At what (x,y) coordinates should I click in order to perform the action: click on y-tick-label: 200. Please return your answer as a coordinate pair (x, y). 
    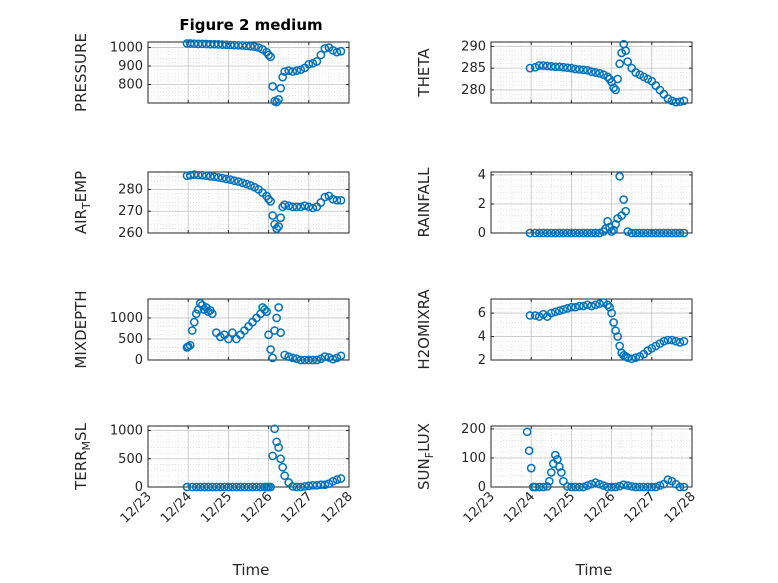
    Looking at the image, I should click on (473, 429).